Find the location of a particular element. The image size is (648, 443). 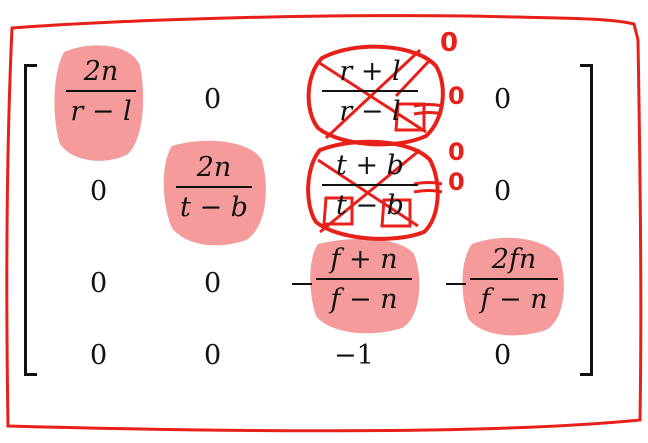

entry-r1-c1: 2n t − b is located at coordinates (214, 187).